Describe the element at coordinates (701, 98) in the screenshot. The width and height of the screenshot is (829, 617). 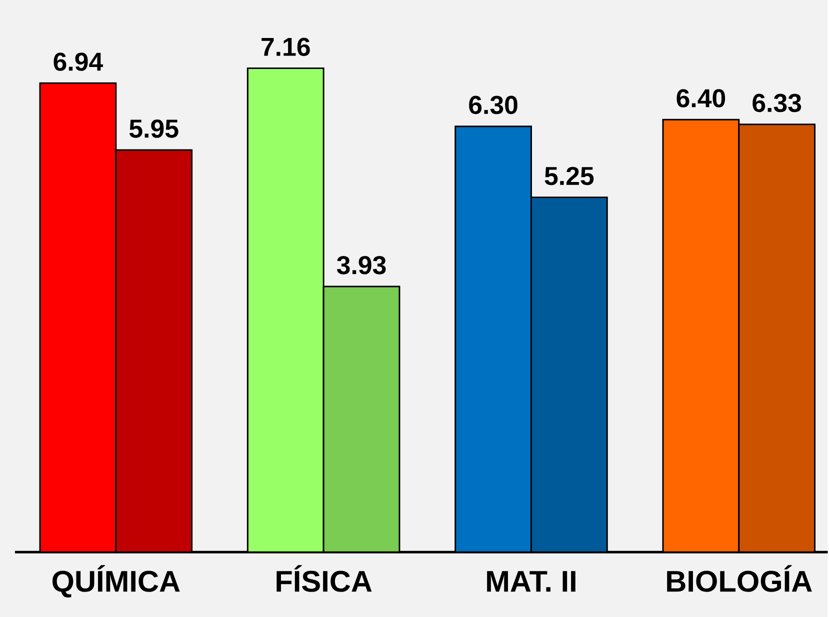
I see `data-label: 6.40` at that location.